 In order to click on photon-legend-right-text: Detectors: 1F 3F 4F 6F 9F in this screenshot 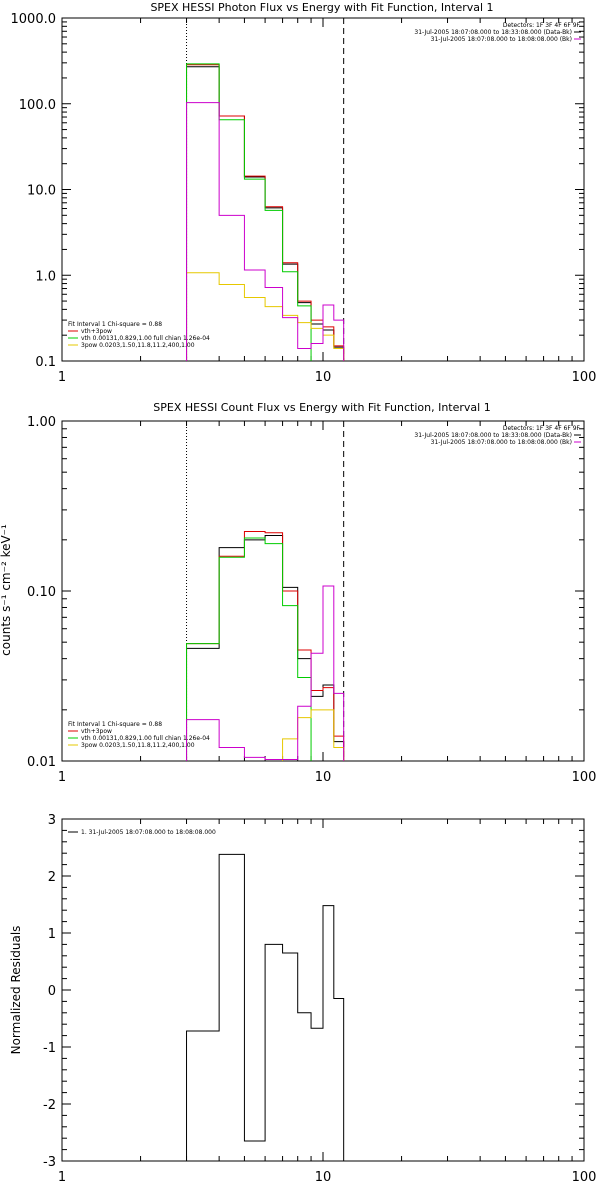, I will do `click(542, 25)`.